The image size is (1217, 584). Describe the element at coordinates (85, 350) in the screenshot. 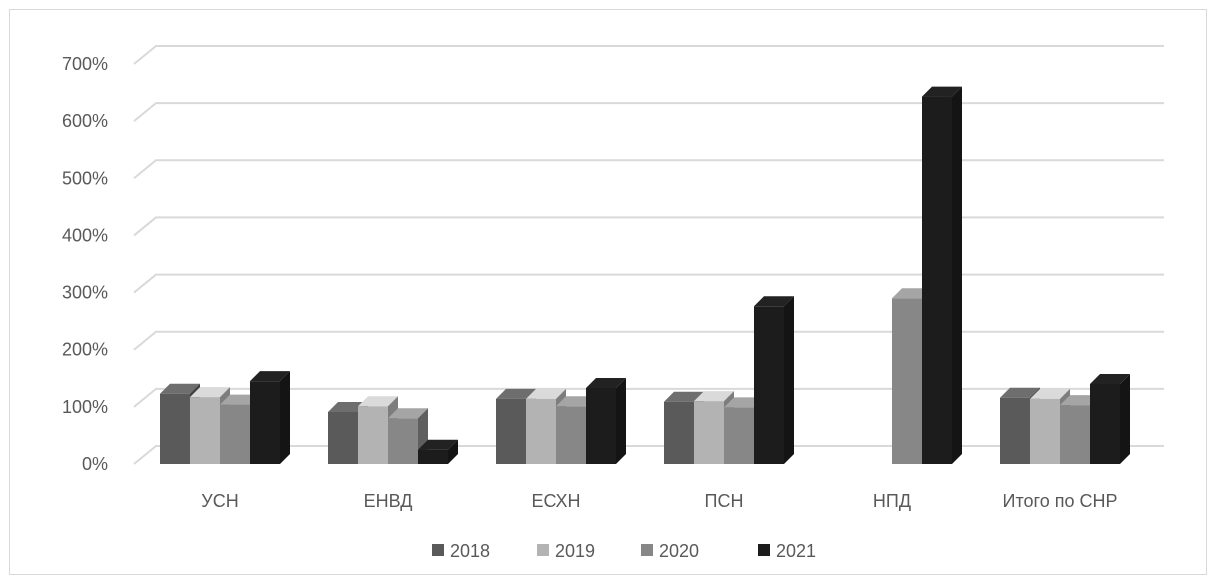

I see `y-tick-label: 200%` at that location.